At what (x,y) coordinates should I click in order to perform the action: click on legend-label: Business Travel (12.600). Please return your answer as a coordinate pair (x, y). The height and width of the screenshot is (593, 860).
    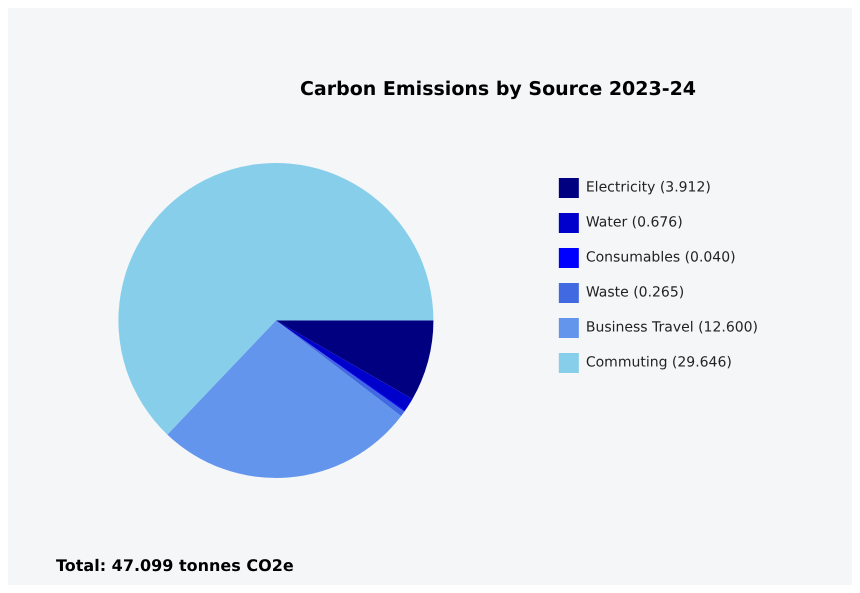
    Looking at the image, I should click on (672, 328).